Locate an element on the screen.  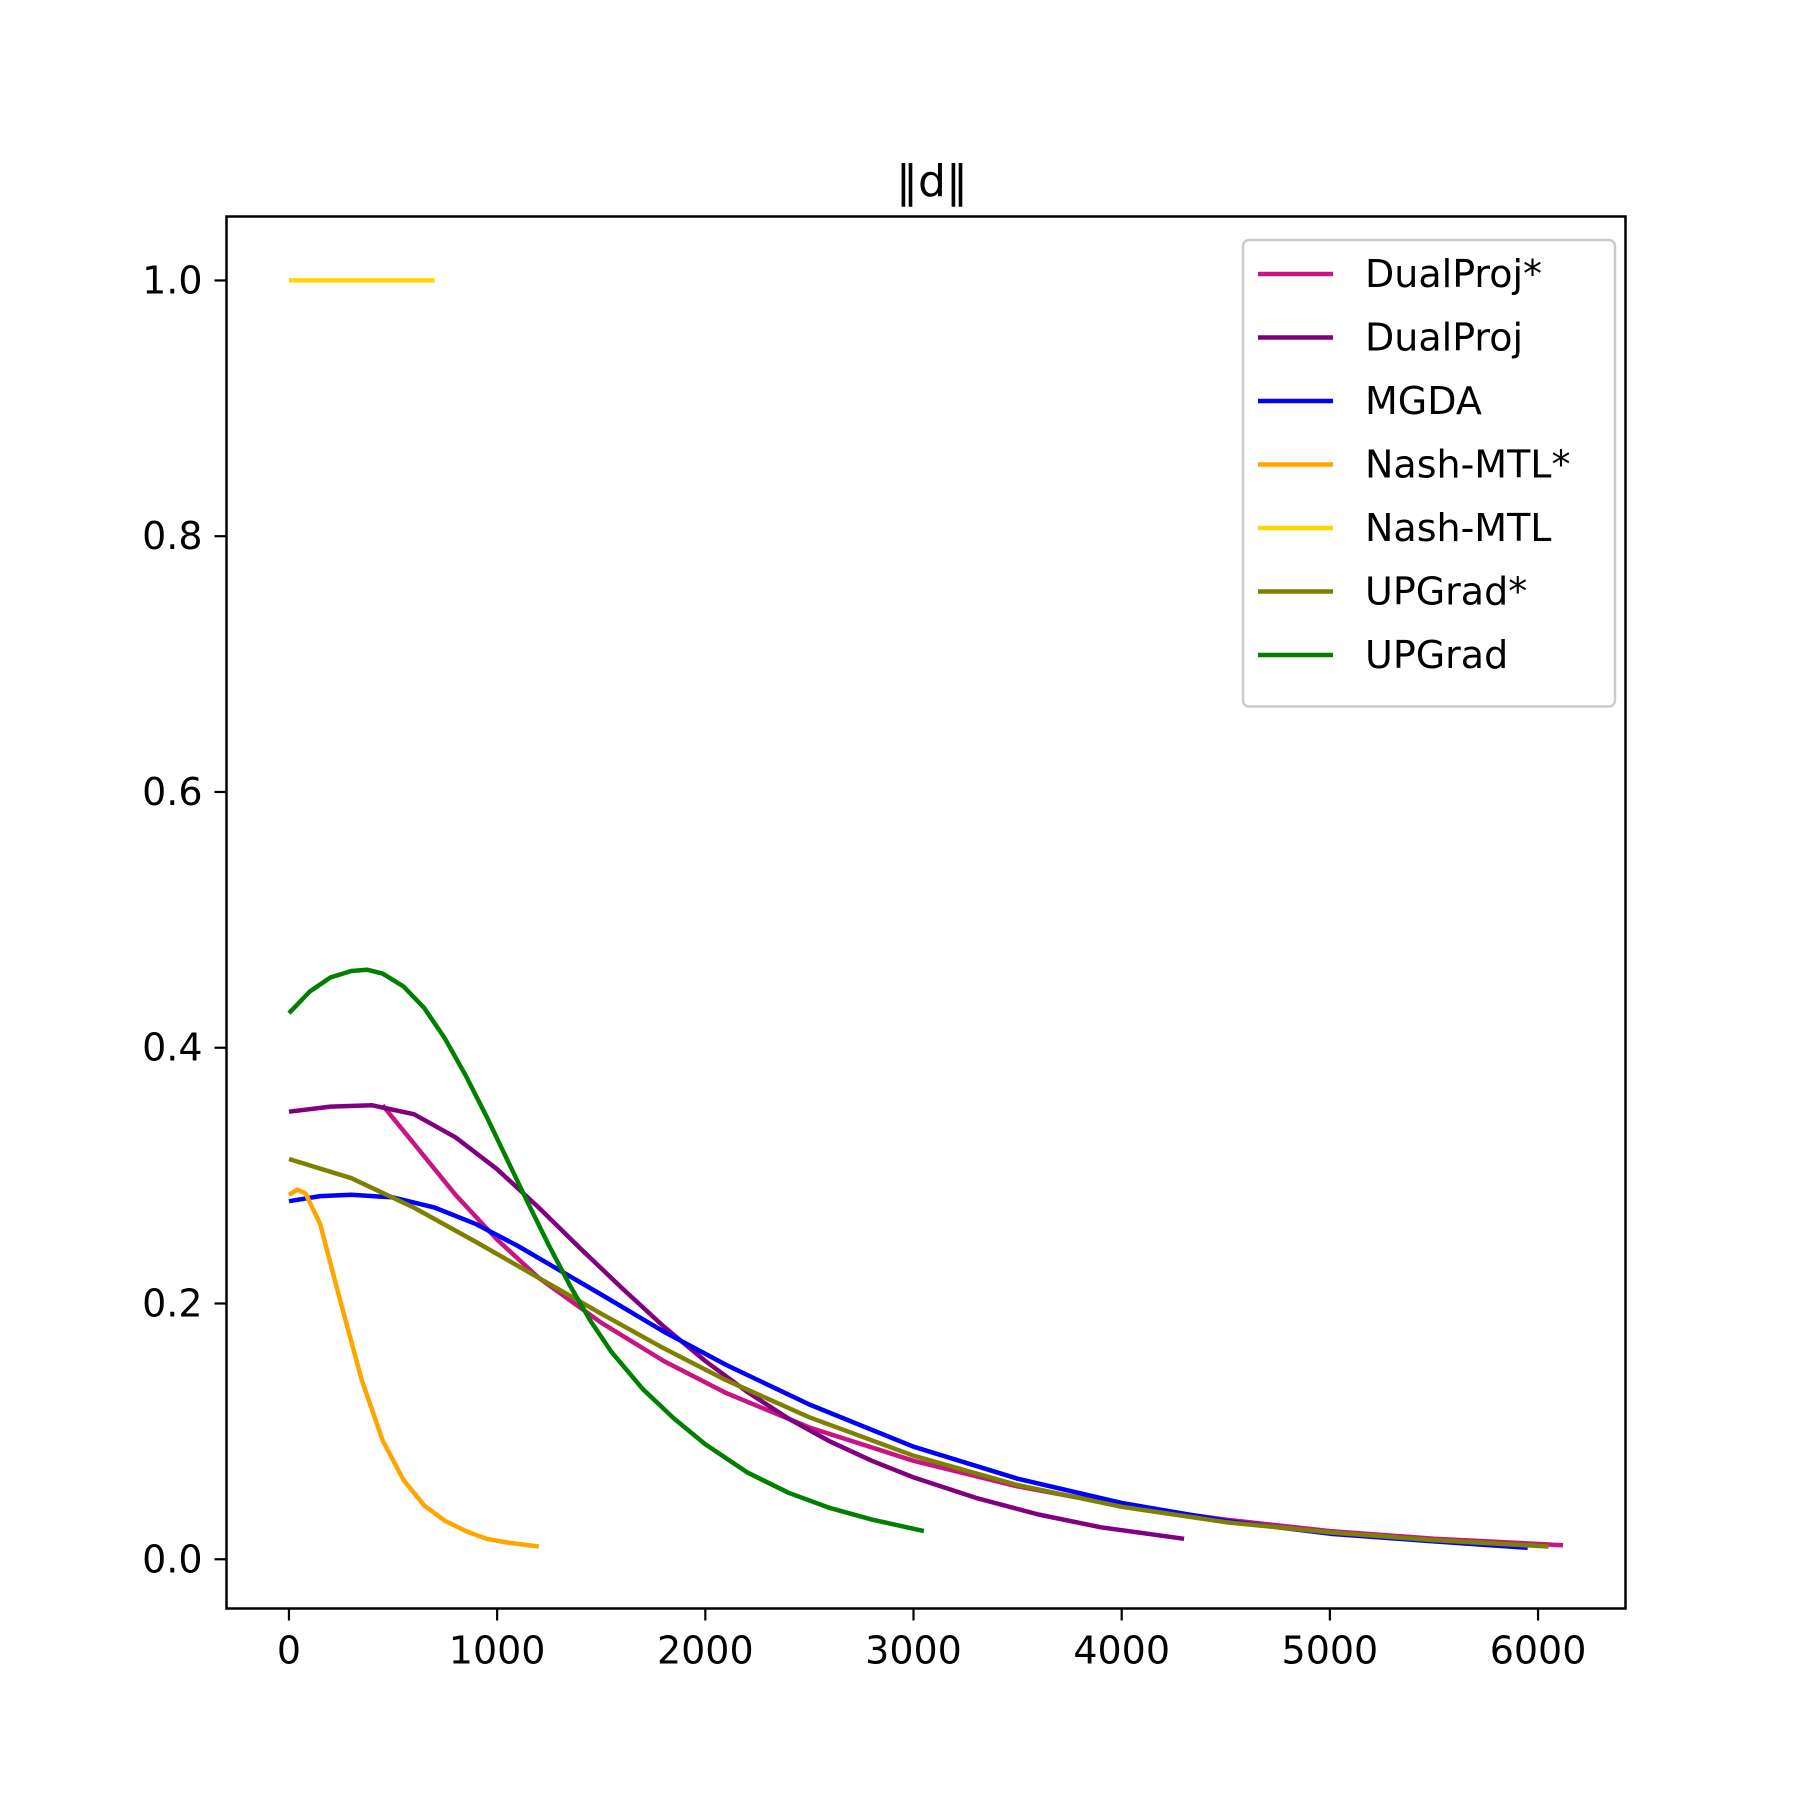
series-line-nash-mtl-star is located at coordinates (413, 1368).